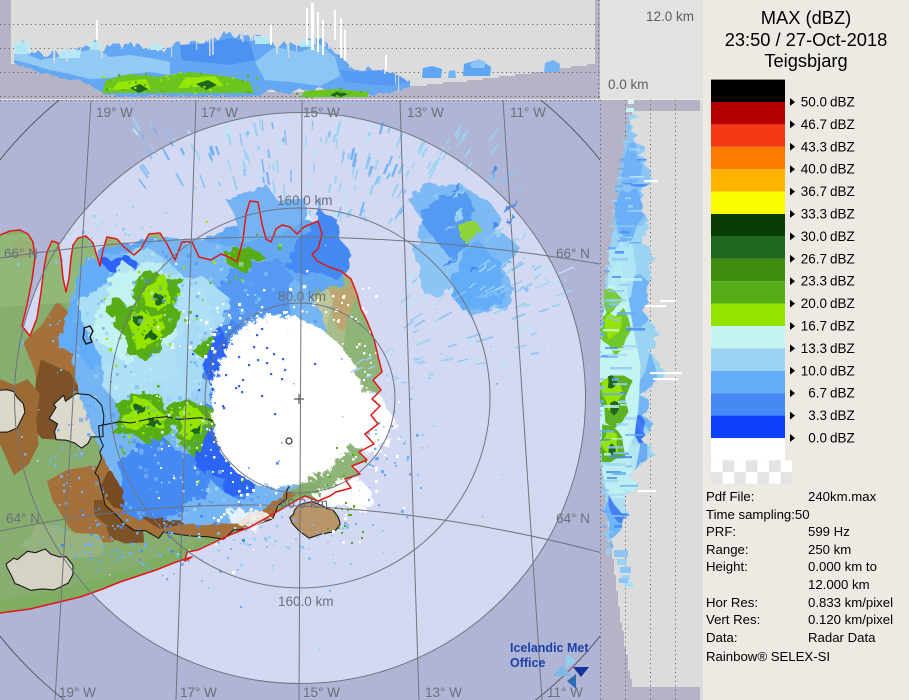 The width and height of the screenshot is (909, 700). I want to click on svg-text: 40.0, so click(814, 169).